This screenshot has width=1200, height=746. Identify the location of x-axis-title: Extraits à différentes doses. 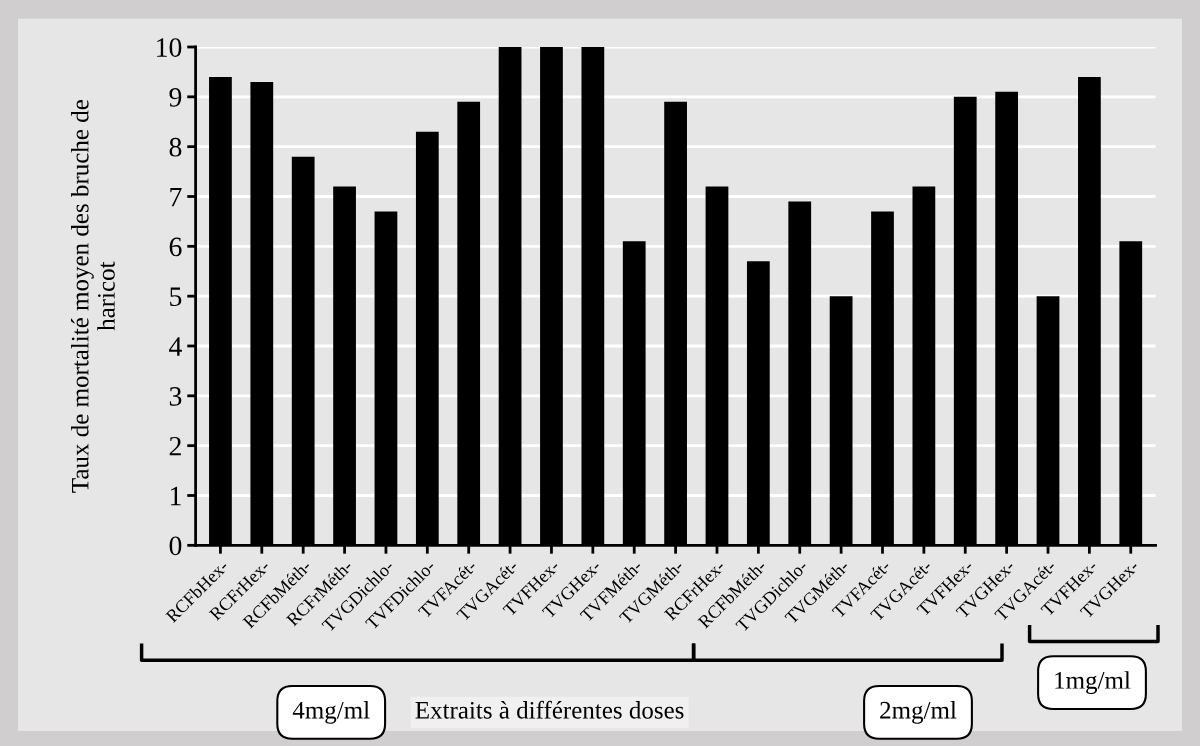
(549, 709).